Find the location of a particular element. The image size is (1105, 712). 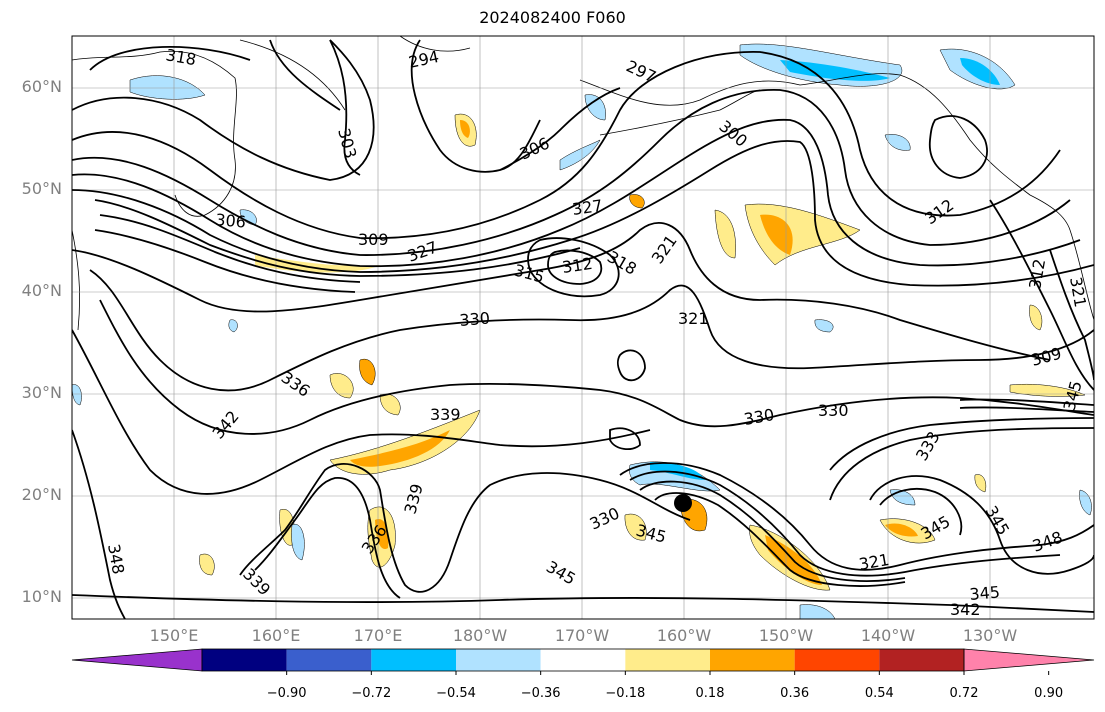

lat-label: 40°N is located at coordinates (41, 290).